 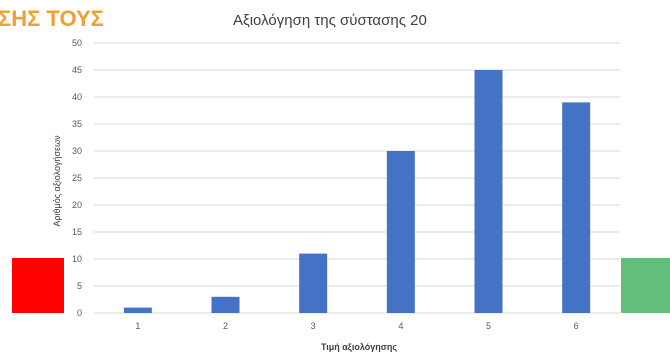 I want to click on slide-heading-fragment: ΣΗΣ ΤΟΥΣ, so click(x=52, y=18).